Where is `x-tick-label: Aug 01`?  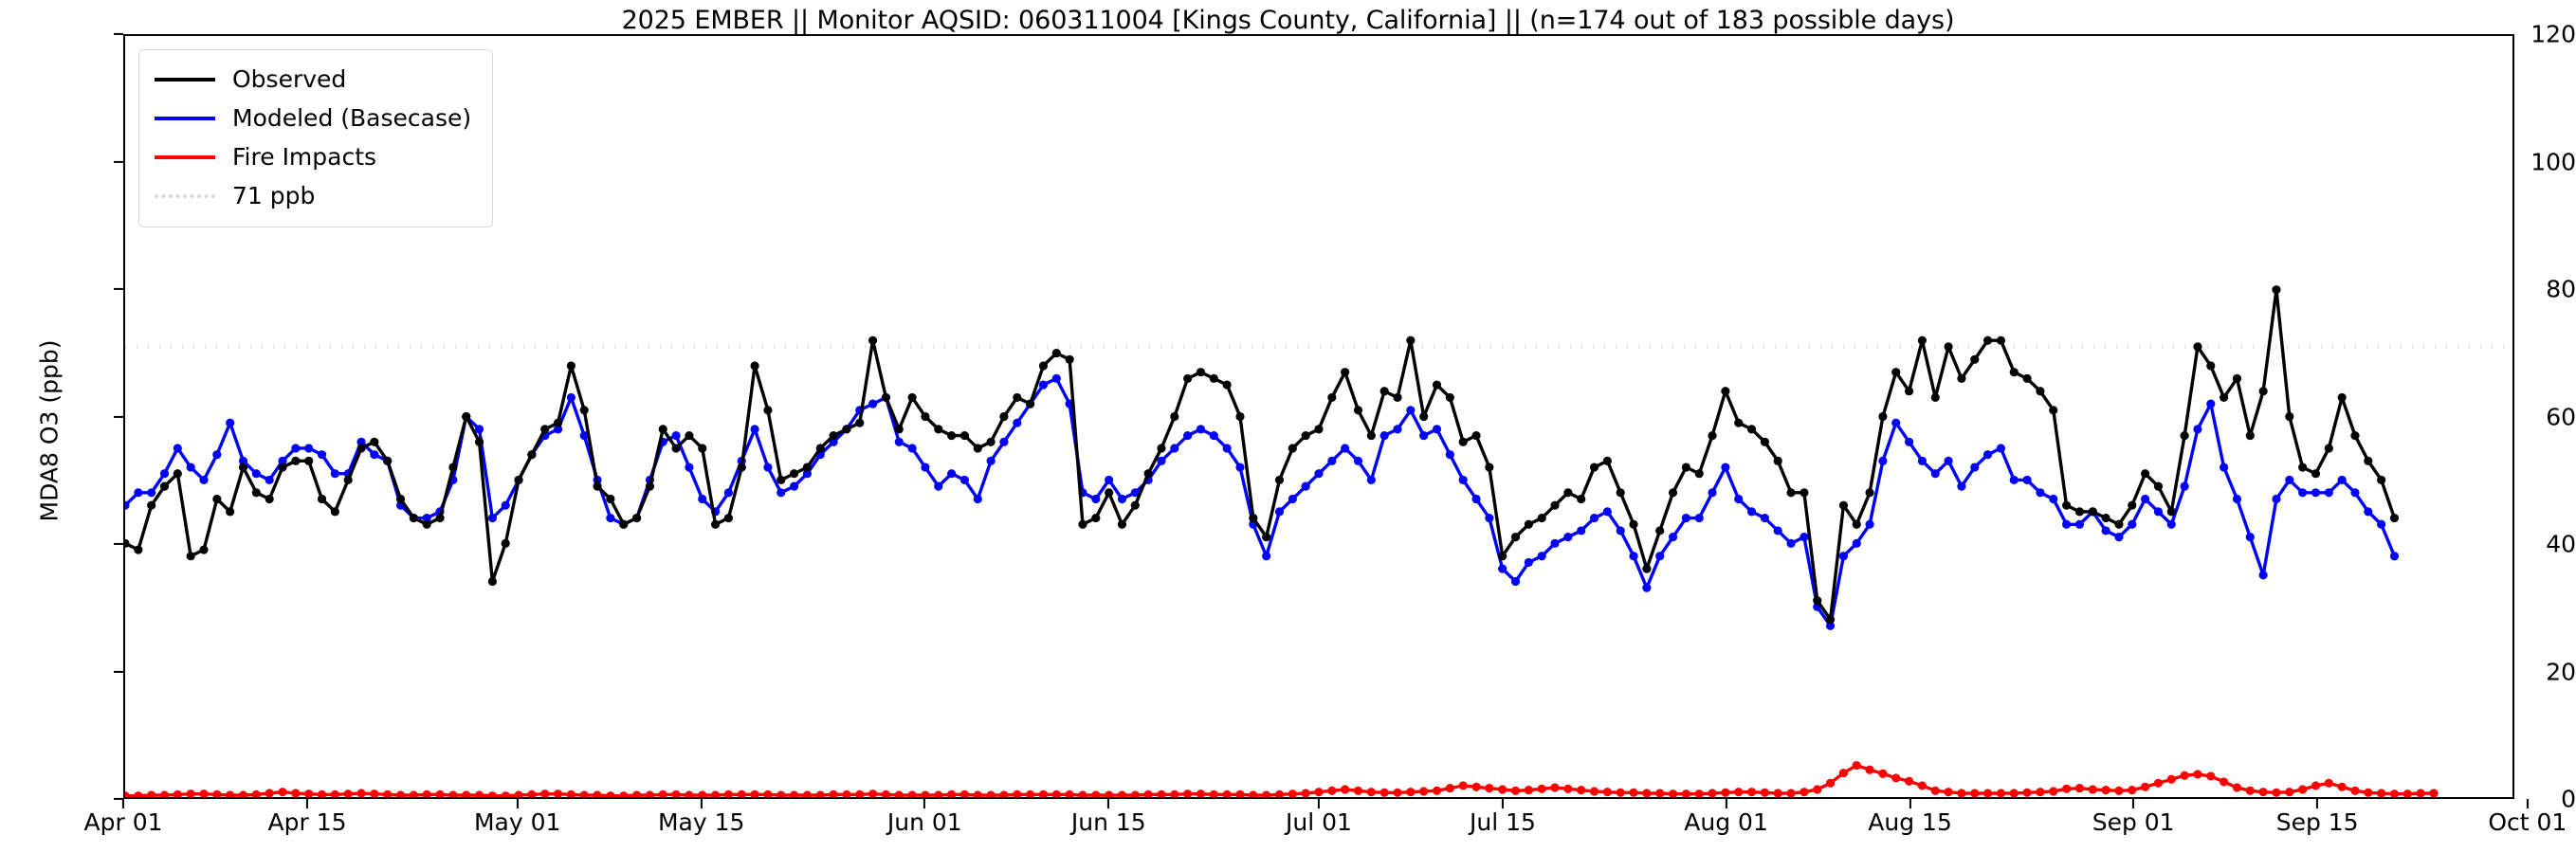 x-tick-label: Aug 01 is located at coordinates (1726, 822).